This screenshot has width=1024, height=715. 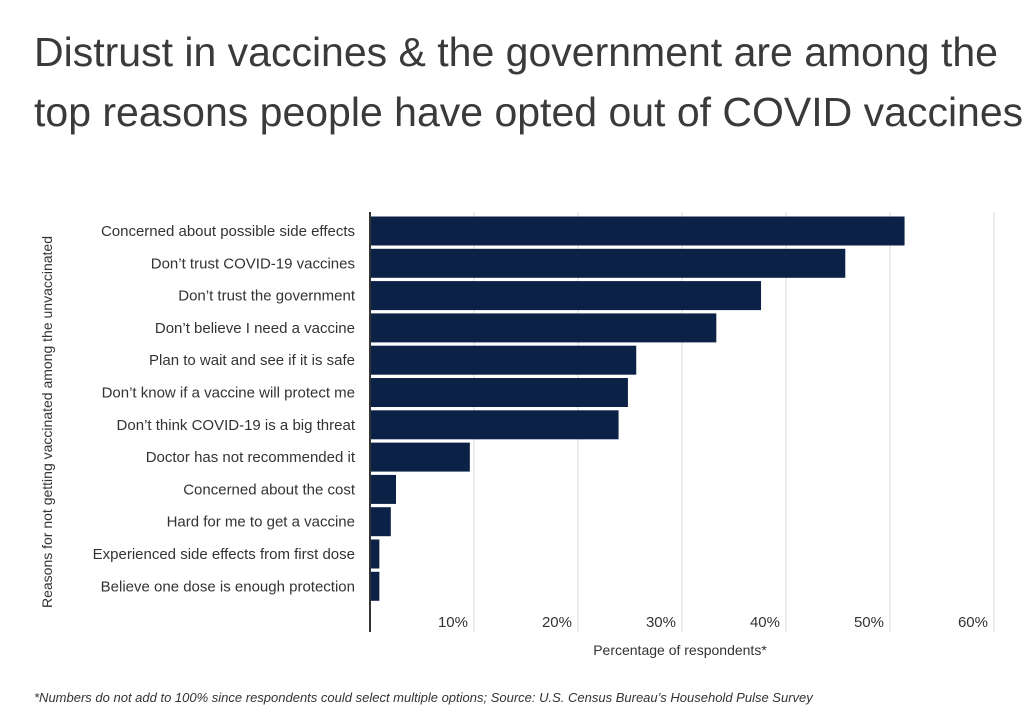 What do you see at coordinates (557, 622) in the screenshot?
I see `x-tick-label: 20%` at bounding box center [557, 622].